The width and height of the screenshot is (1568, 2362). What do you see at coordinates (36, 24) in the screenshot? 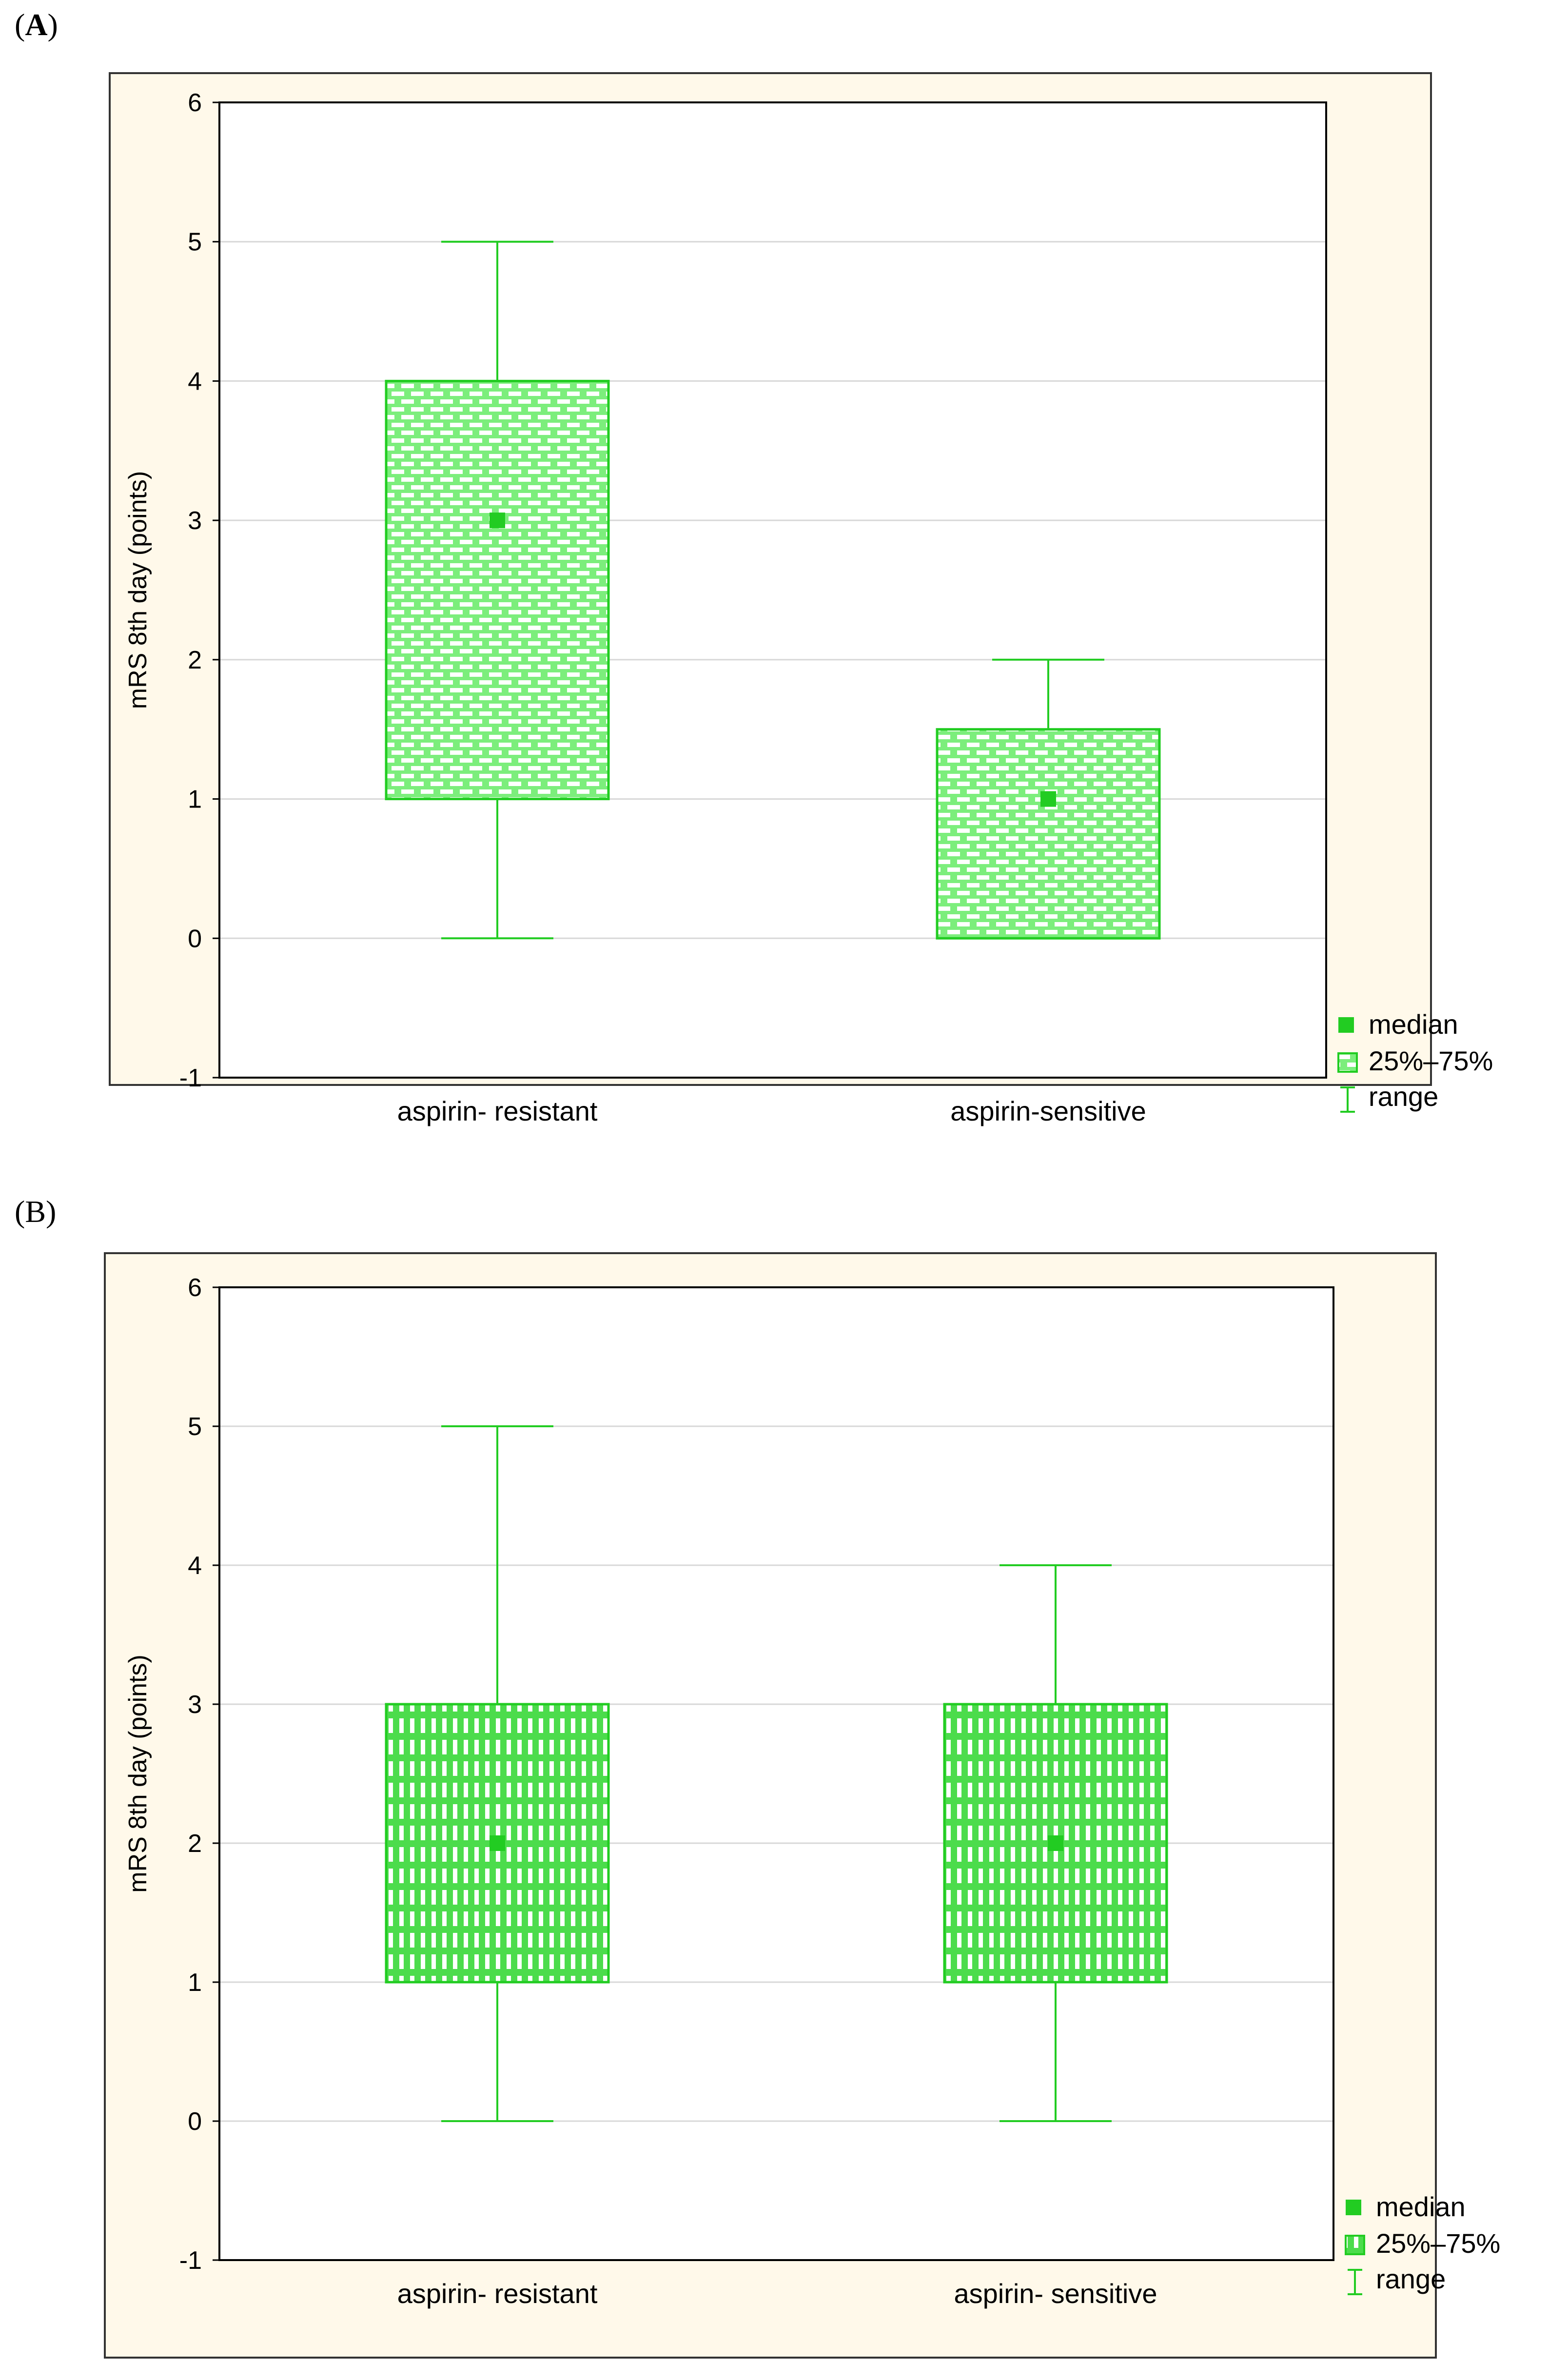
I see `panel-a-label: (A)` at bounding box center [36, 24].